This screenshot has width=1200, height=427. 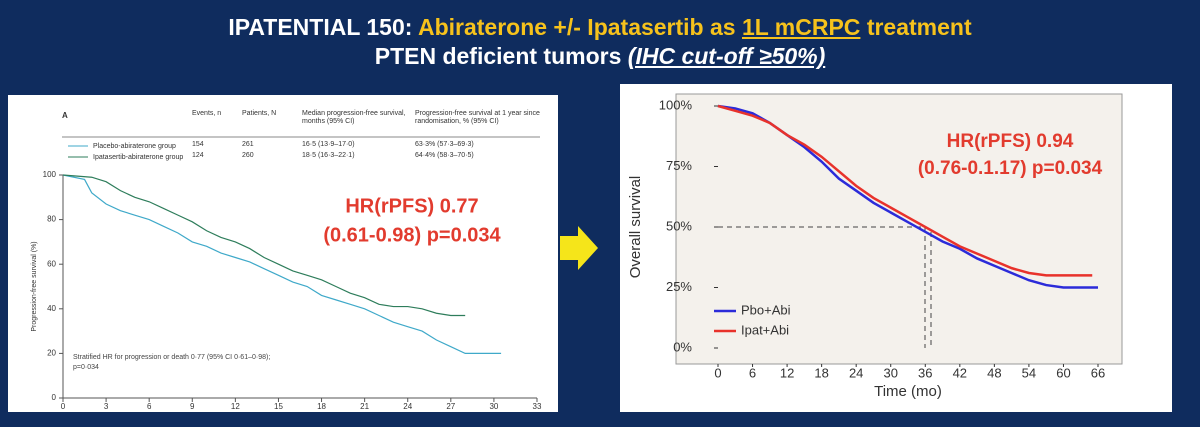 I want to click on x-tick-label: 27, so click(x=450, y=406).